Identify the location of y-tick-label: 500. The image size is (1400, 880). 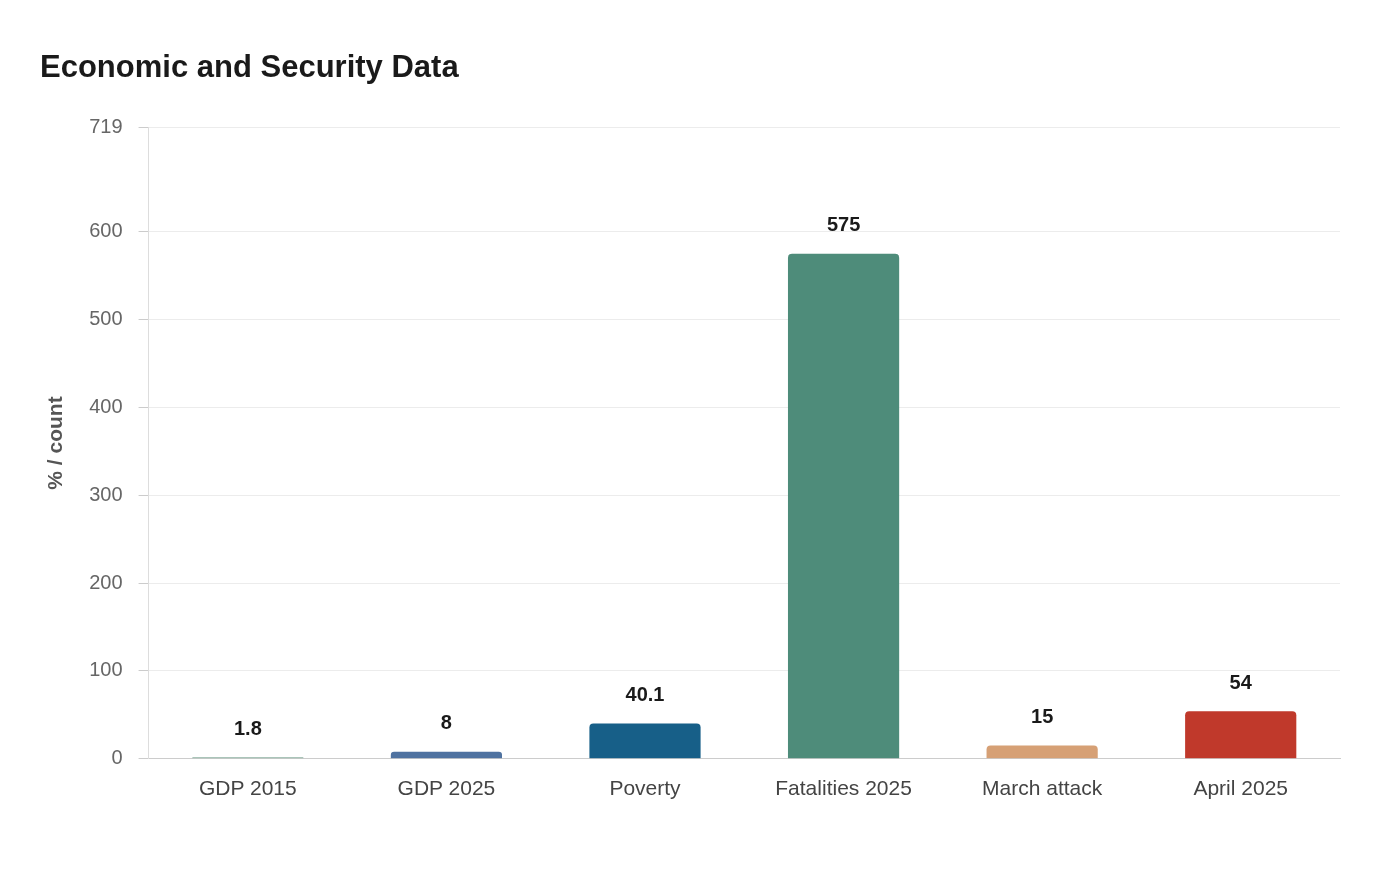
(106, 318).